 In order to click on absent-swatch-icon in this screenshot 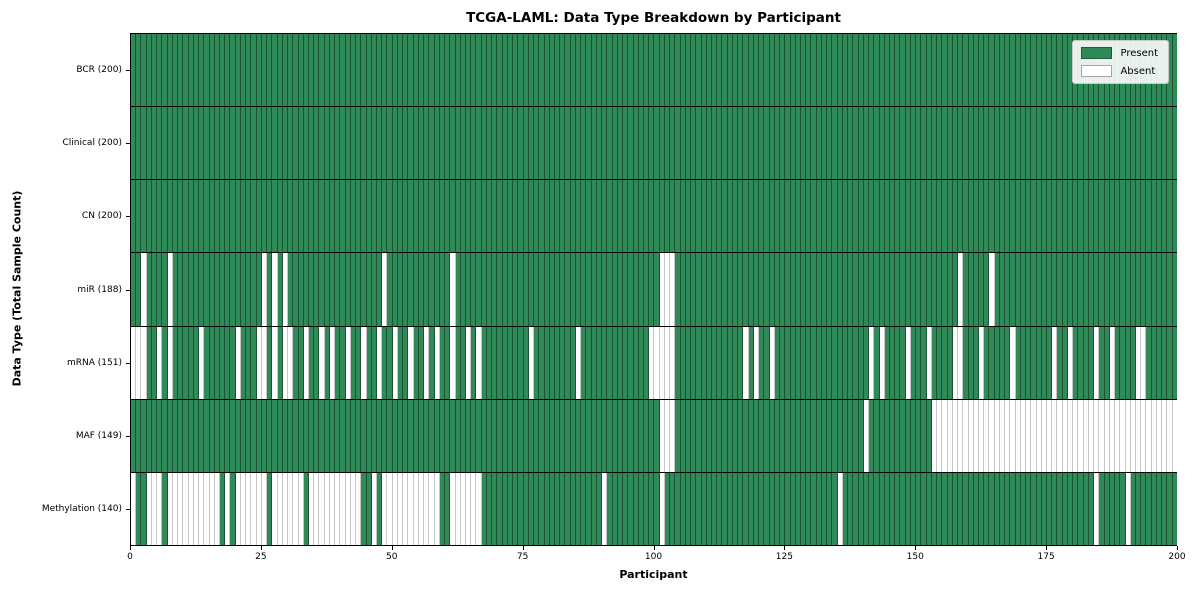, I will do `click(1097, 71)`.